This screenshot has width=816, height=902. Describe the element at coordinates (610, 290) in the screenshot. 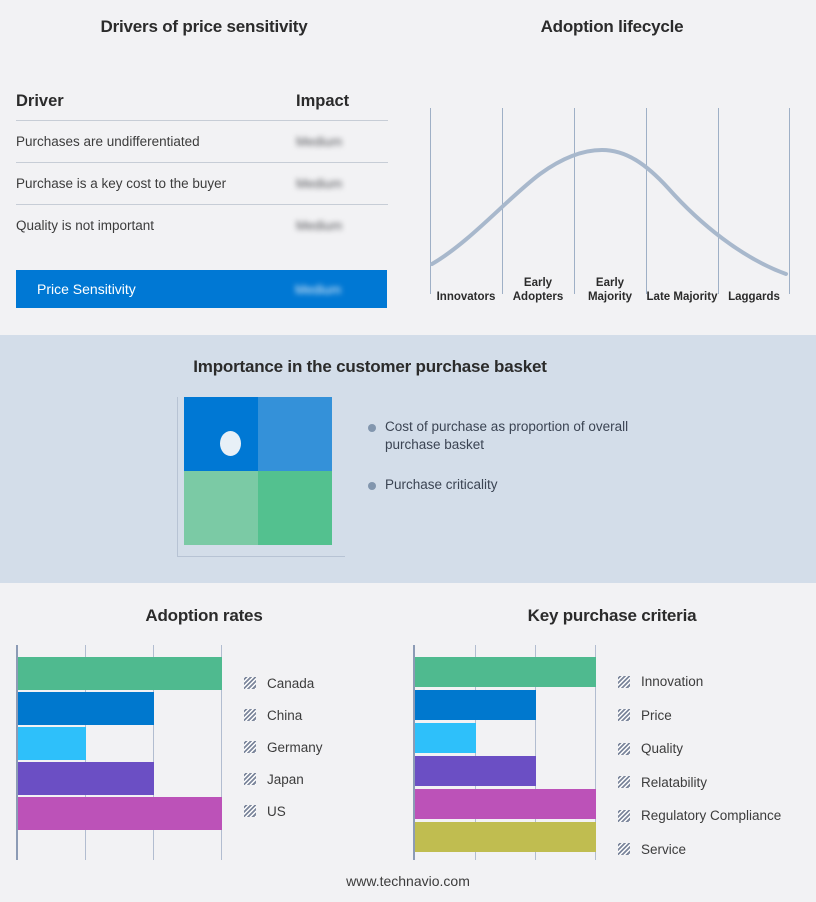

I see `lifecycle-stage-early-majority: Early Majority` at that location.